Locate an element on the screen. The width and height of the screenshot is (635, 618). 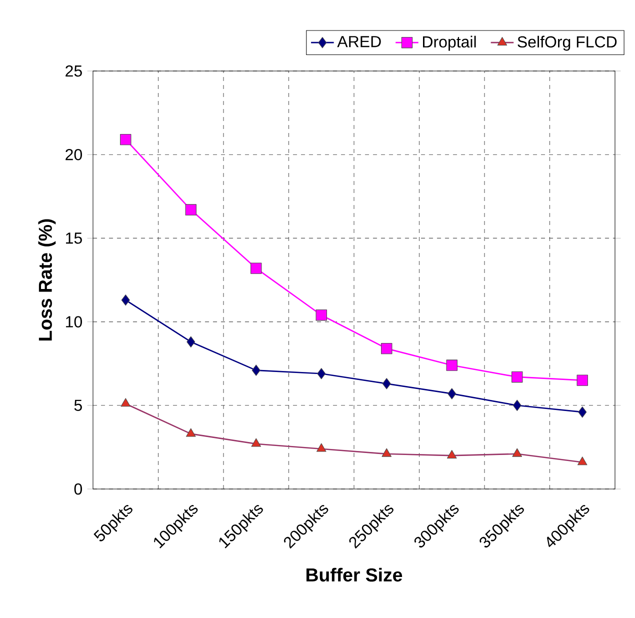
y-tick-label: 15 is located at coordinates (74, 238).